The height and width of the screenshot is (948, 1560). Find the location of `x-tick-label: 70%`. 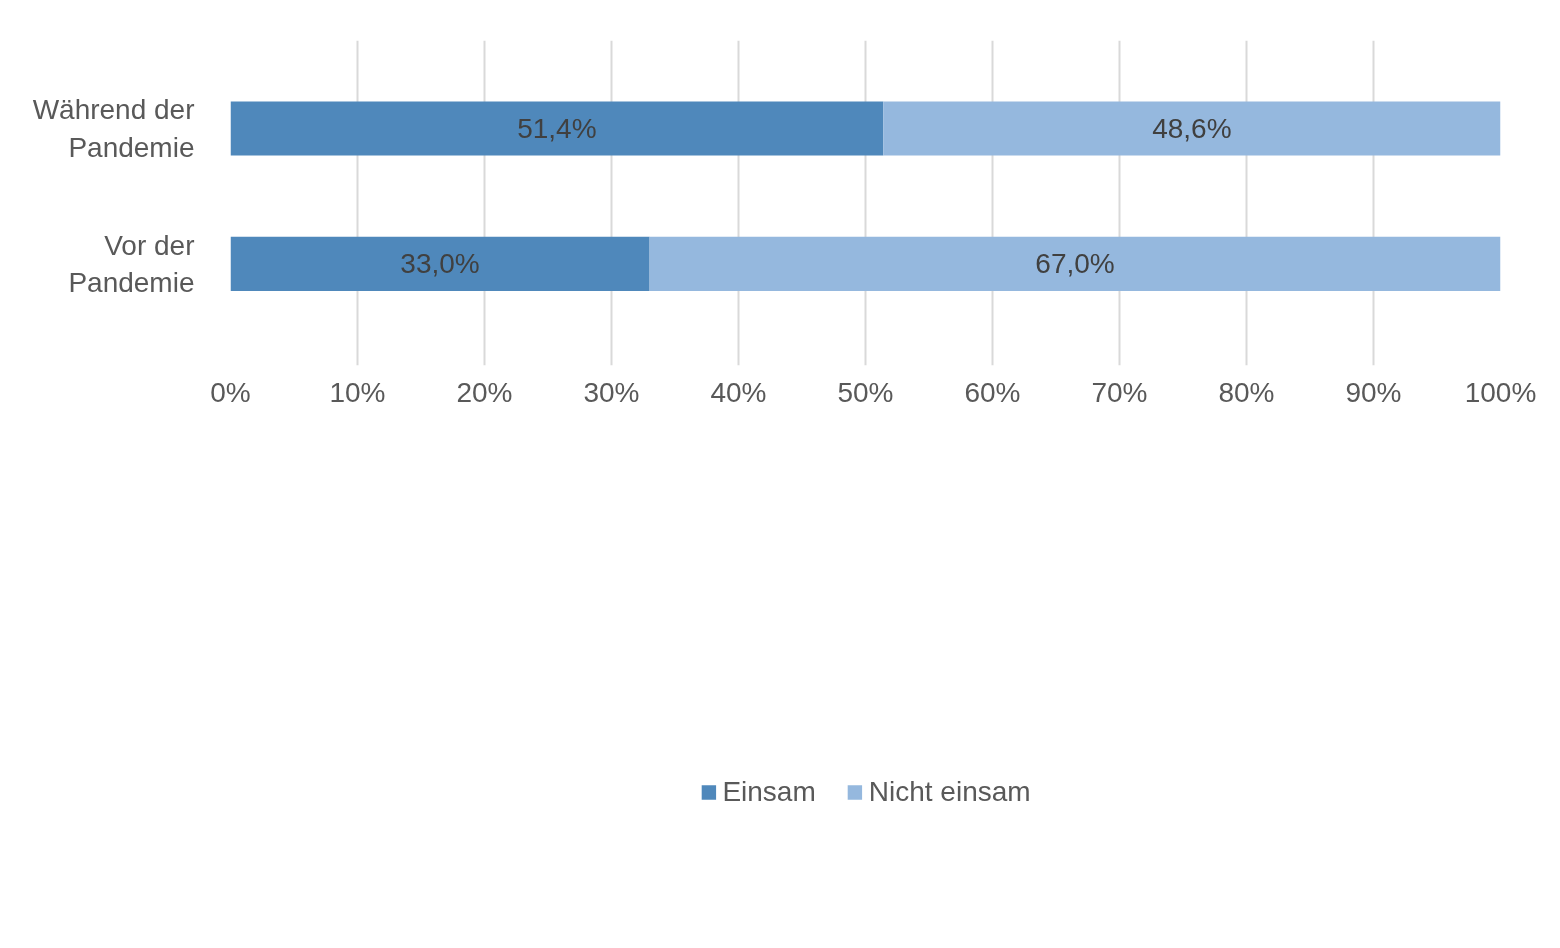

x-tick-label: 70% is located at coordinates (1119, 392).